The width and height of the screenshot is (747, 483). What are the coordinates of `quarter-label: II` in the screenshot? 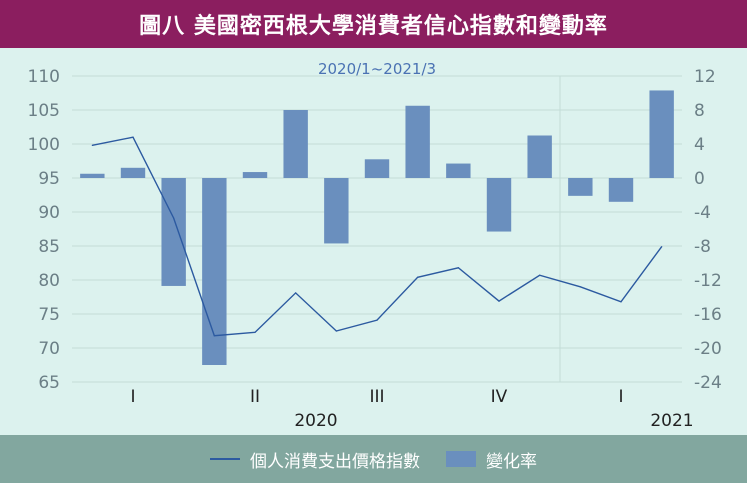 It's located at (255, 397).